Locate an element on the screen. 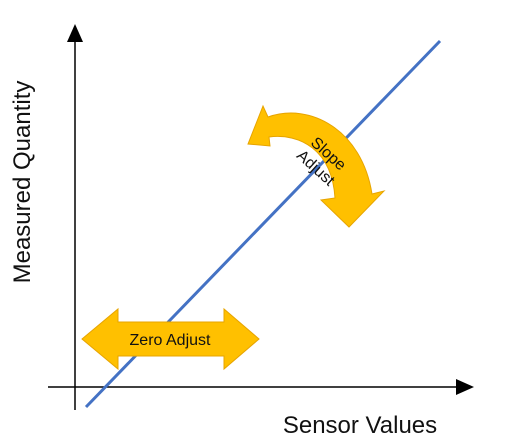 This screenshot has height=446, width=505. slope-adjust-arrow is located at coordinates (316, 166).